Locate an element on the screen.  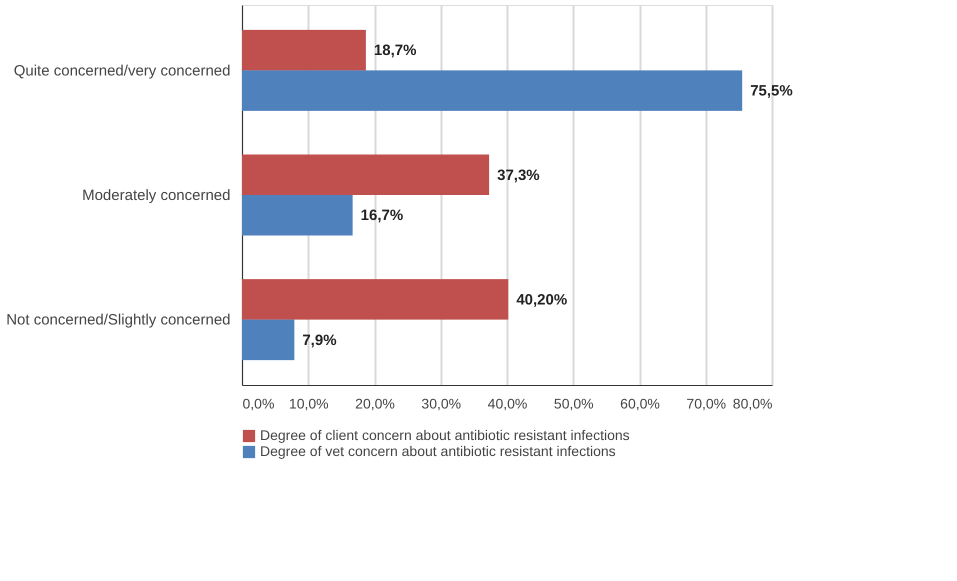
x-tick-label: 0,0% is located at coordinates (258, 404).